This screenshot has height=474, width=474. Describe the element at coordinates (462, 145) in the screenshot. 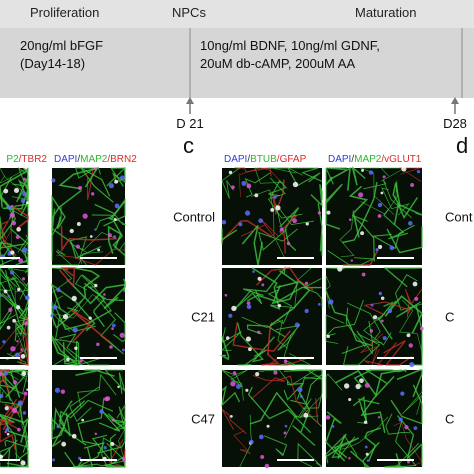

I see `panel-label: d` at that location.